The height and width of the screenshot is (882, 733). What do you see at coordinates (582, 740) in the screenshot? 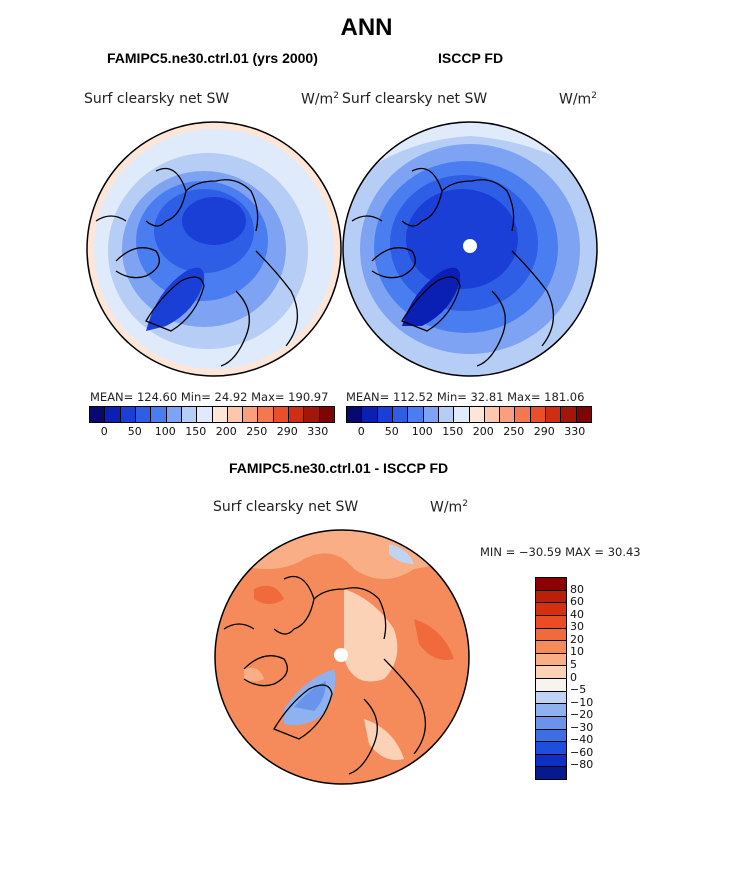
I see `colorbar-tick-label: −40` at bounding box center [582, 740].